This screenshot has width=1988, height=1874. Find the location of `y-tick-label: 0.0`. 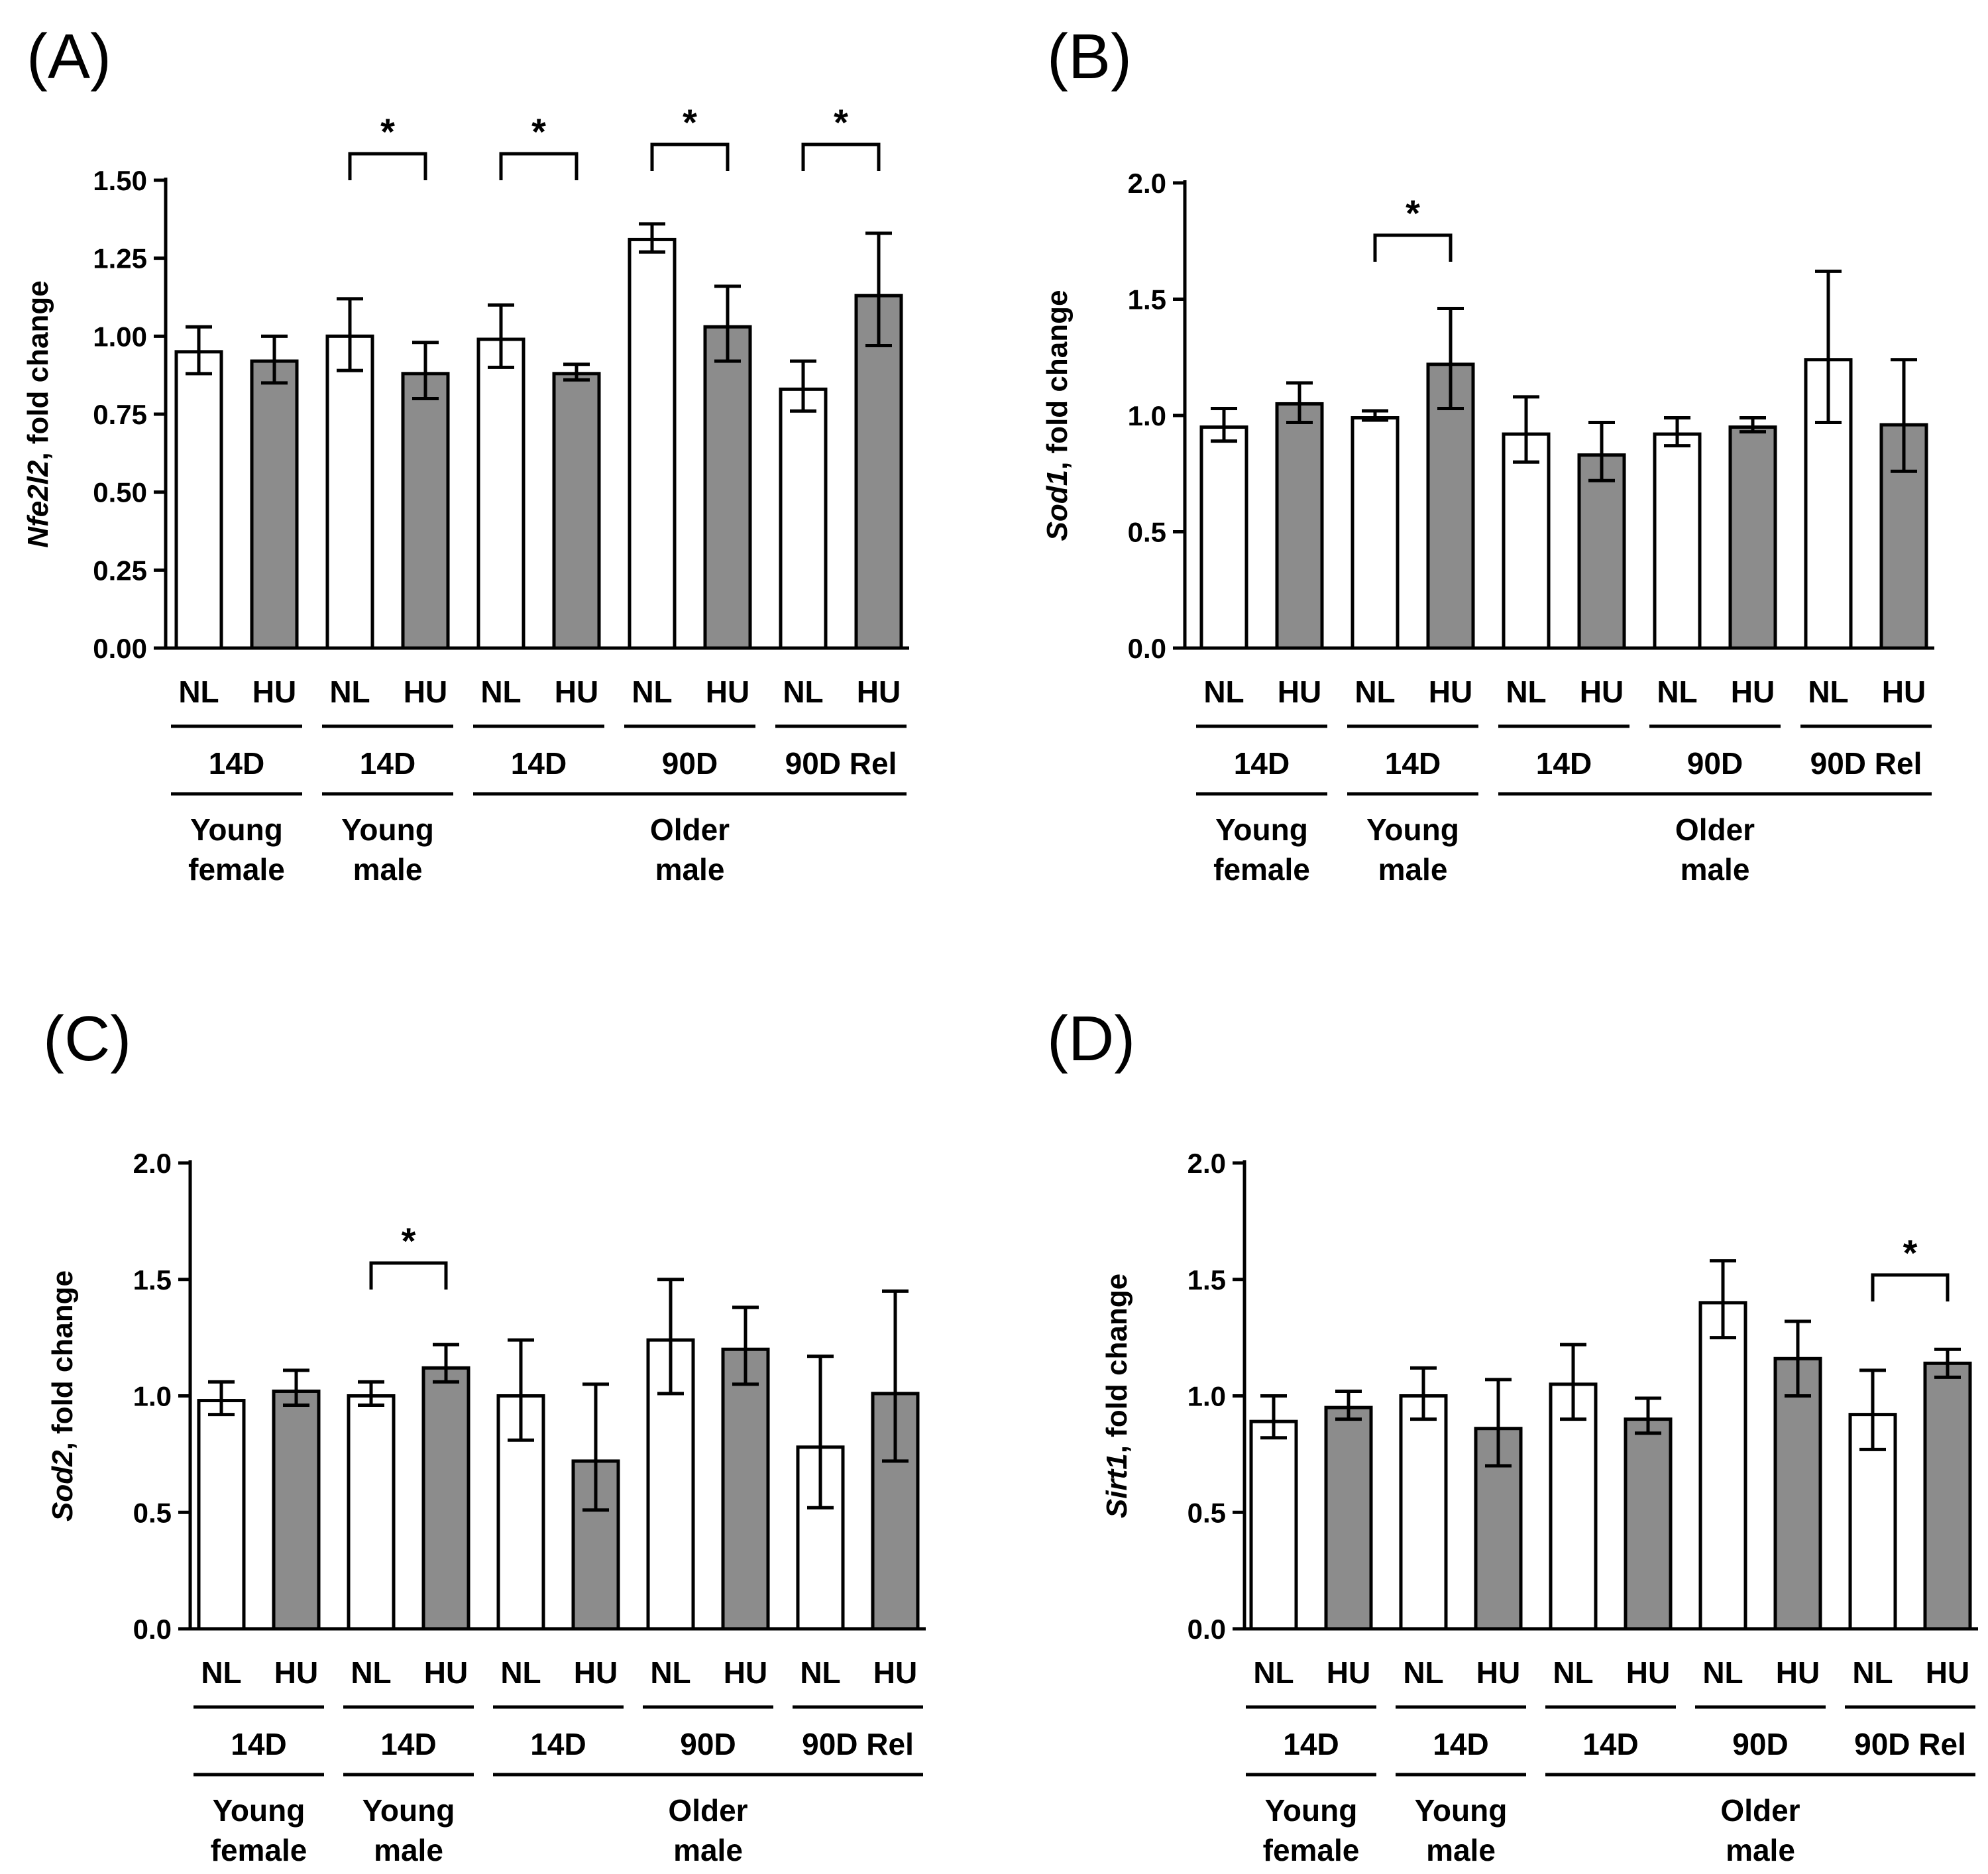

y-tick-label: 0.0 is located at coordinates (1147, 648).